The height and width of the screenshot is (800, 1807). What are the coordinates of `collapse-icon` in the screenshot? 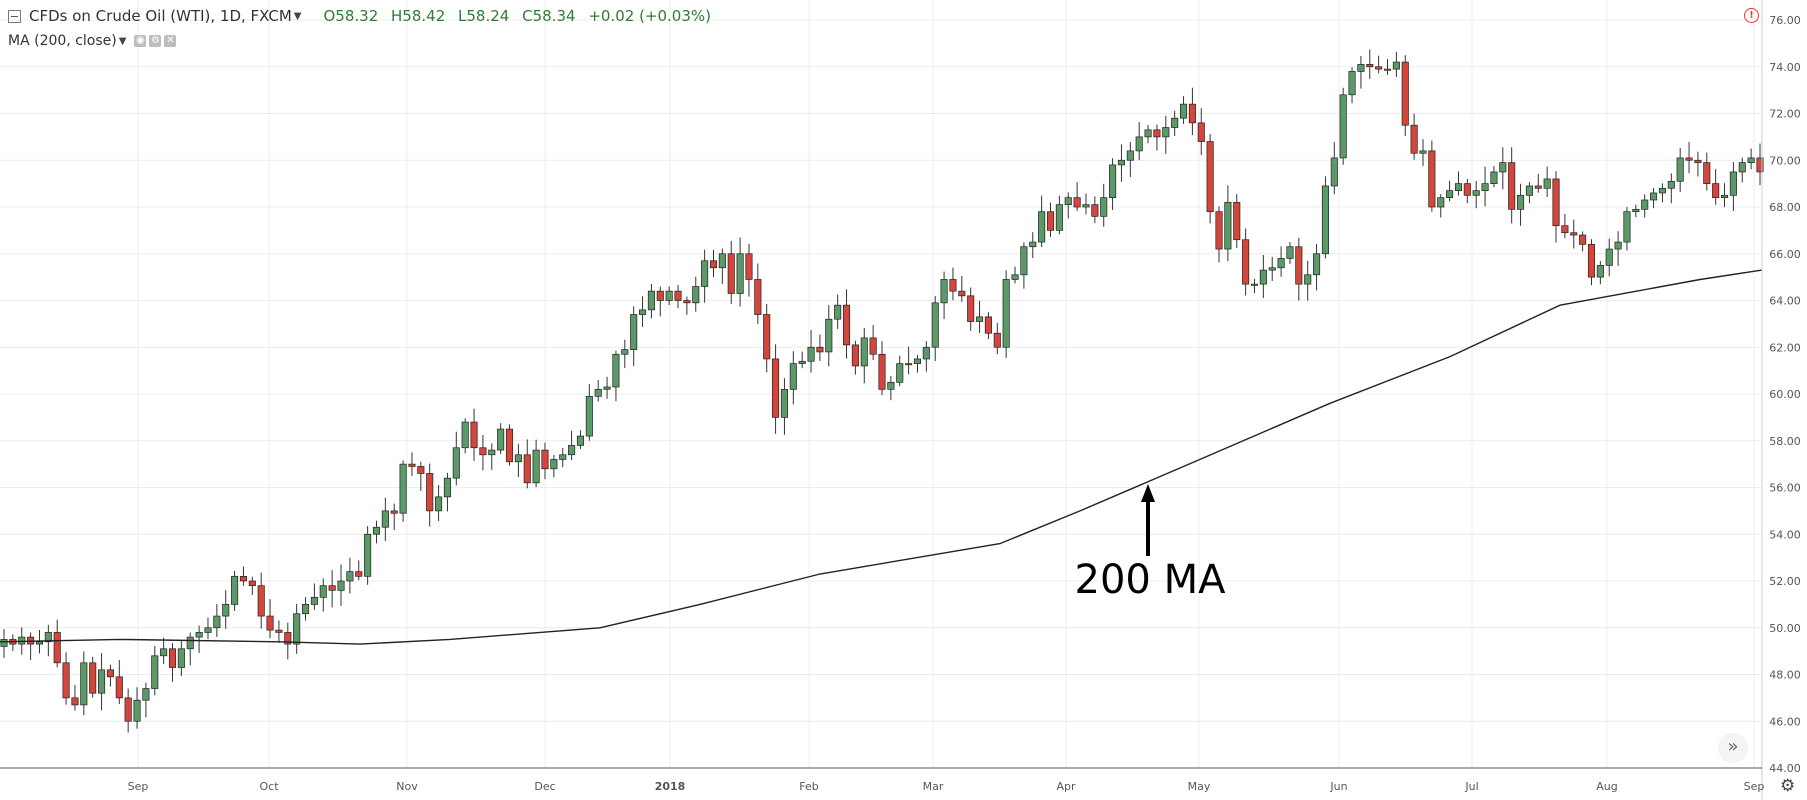 It's located at (14, 16).